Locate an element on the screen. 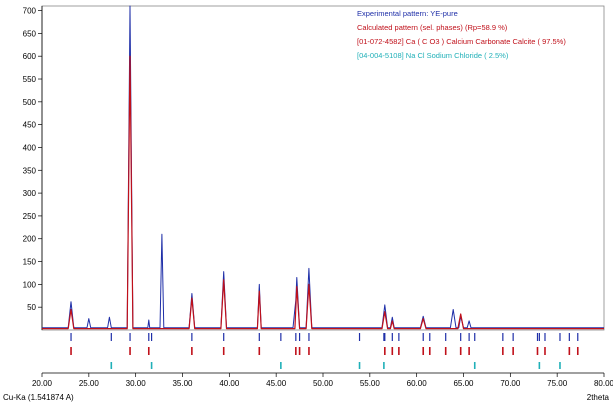 The image size is (613, 405). x-tick-label: 20.00 is located at coordinates (42, 383).